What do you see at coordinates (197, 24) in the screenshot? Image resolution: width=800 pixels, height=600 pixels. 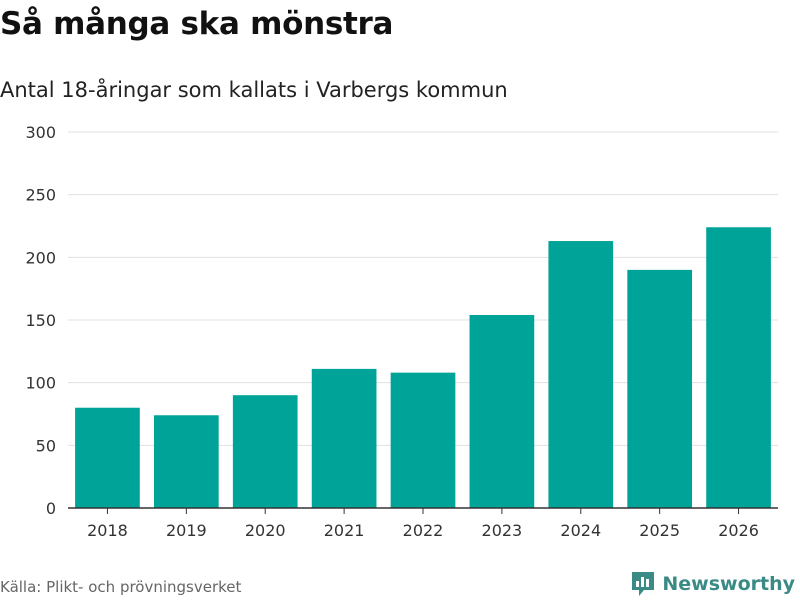 I see `chart-title: Så många ska mönstra` at bounding box center [197, 24].